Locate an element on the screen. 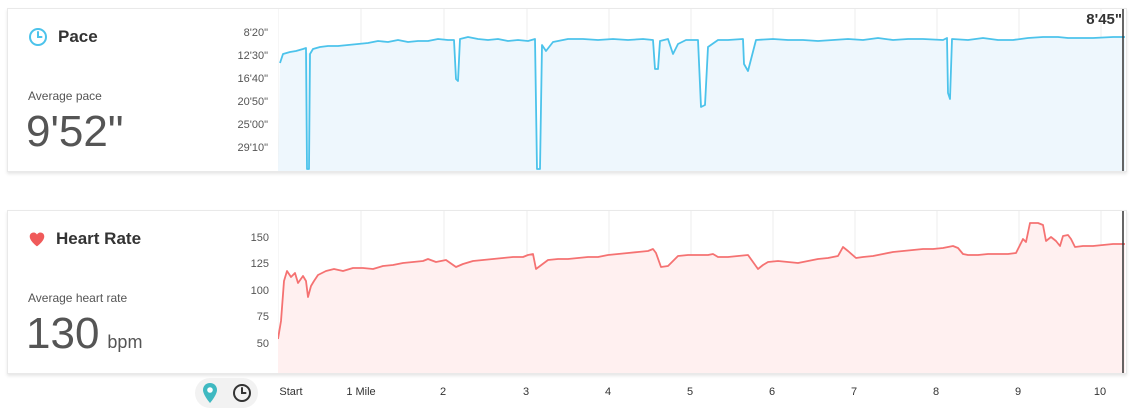 The height and width of the screenshot is (411, 1137). average-pace-value: 9'52" is located at coordinates (75, 131).